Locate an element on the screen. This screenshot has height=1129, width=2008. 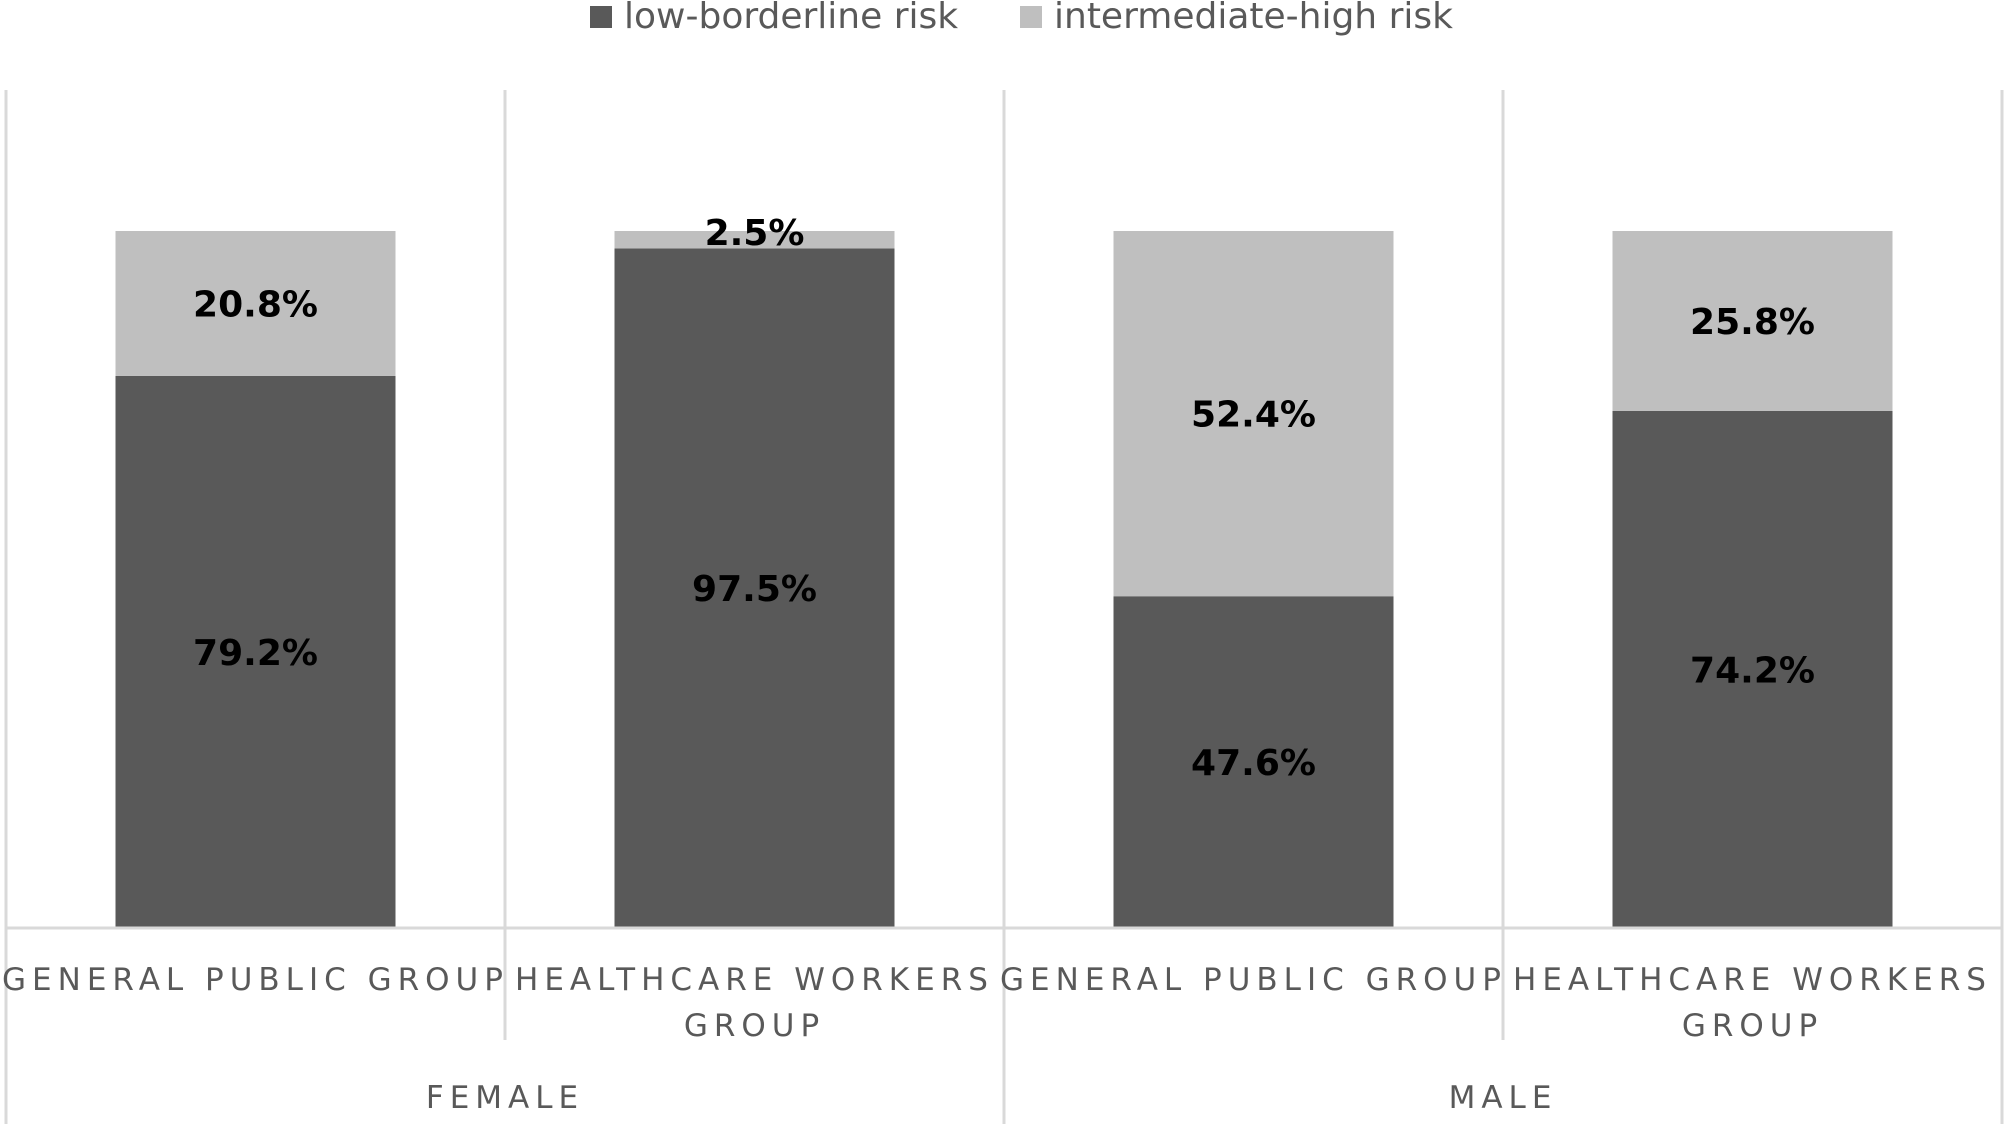
data-label: 2.5% is located at coordinates (755, 233).